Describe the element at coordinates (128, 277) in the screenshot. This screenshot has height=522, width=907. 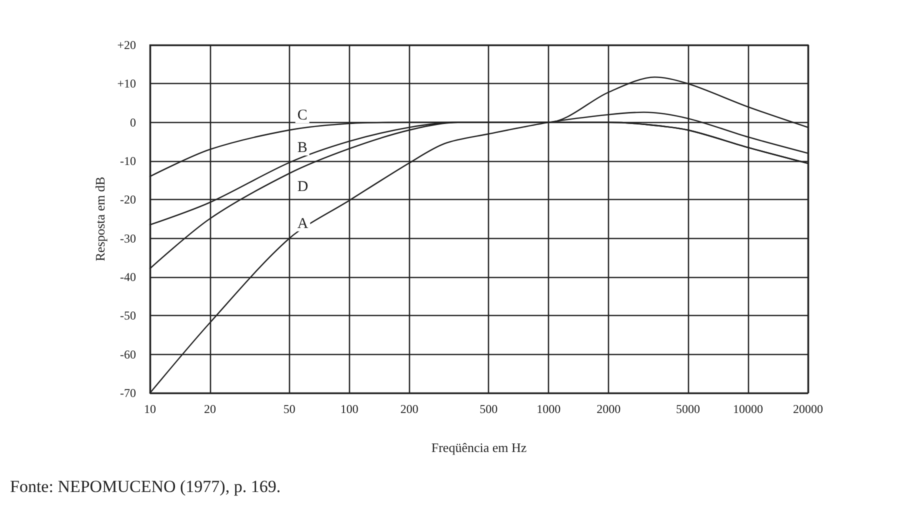
I see `y-tick-label: -40` at that location.